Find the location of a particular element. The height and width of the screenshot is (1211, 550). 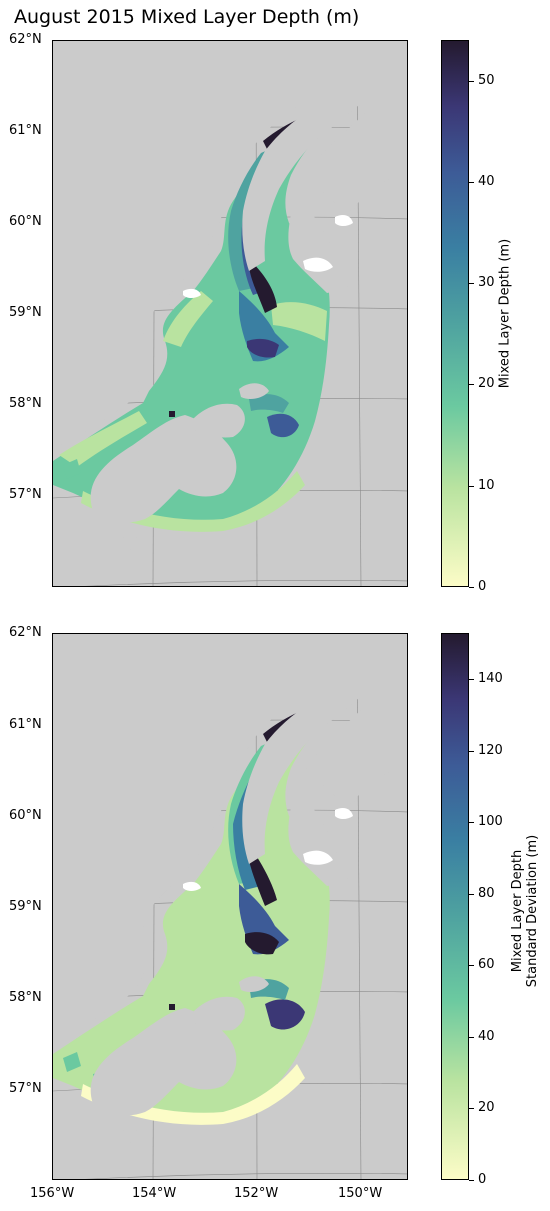

colorbar-top-tick-label: 0 is located at coordinates (482, 586).